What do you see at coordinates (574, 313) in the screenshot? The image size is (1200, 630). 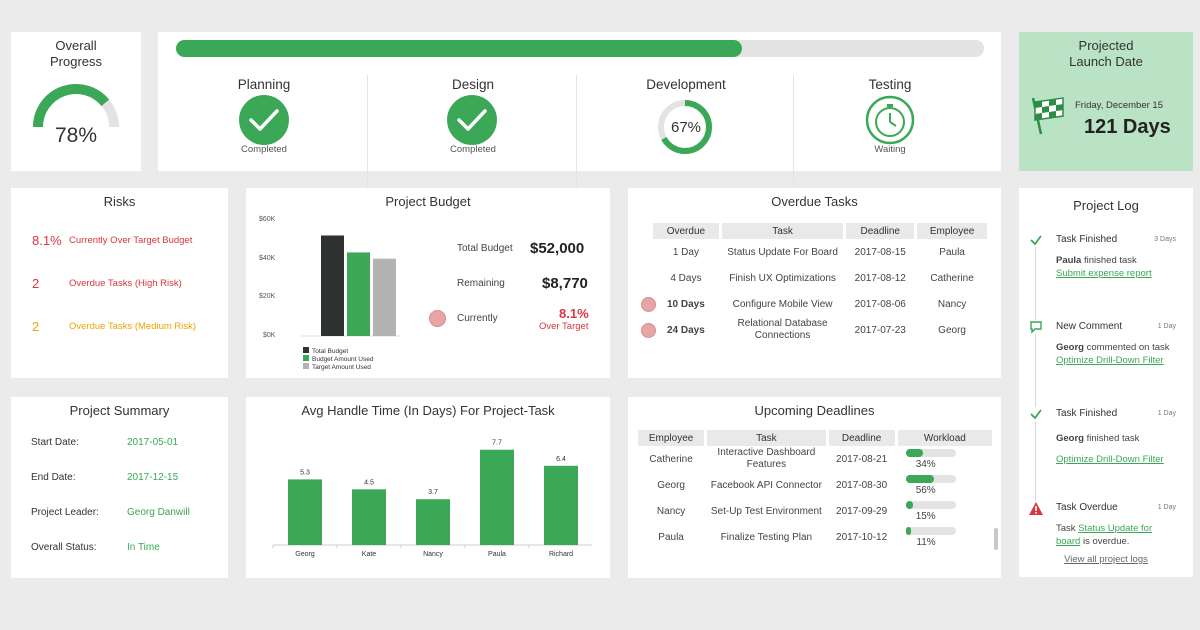 I see `currently-value: 8.1%` at bounding box center [574, 313].